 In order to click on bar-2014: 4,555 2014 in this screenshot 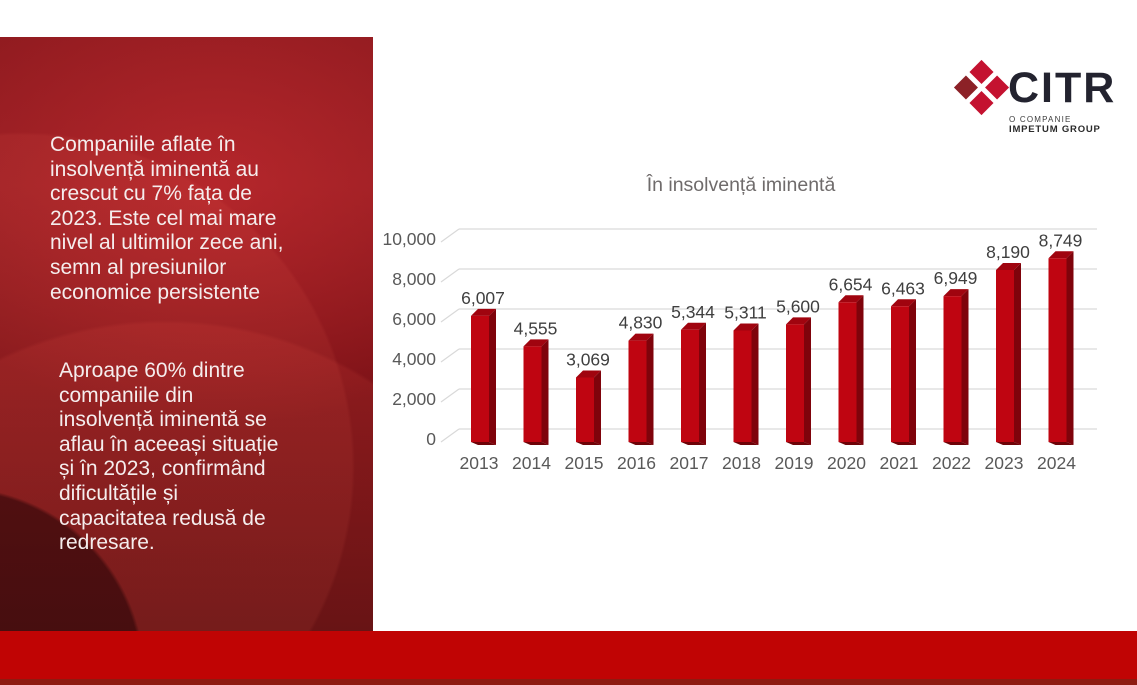, I will do `click(534, 395)`.